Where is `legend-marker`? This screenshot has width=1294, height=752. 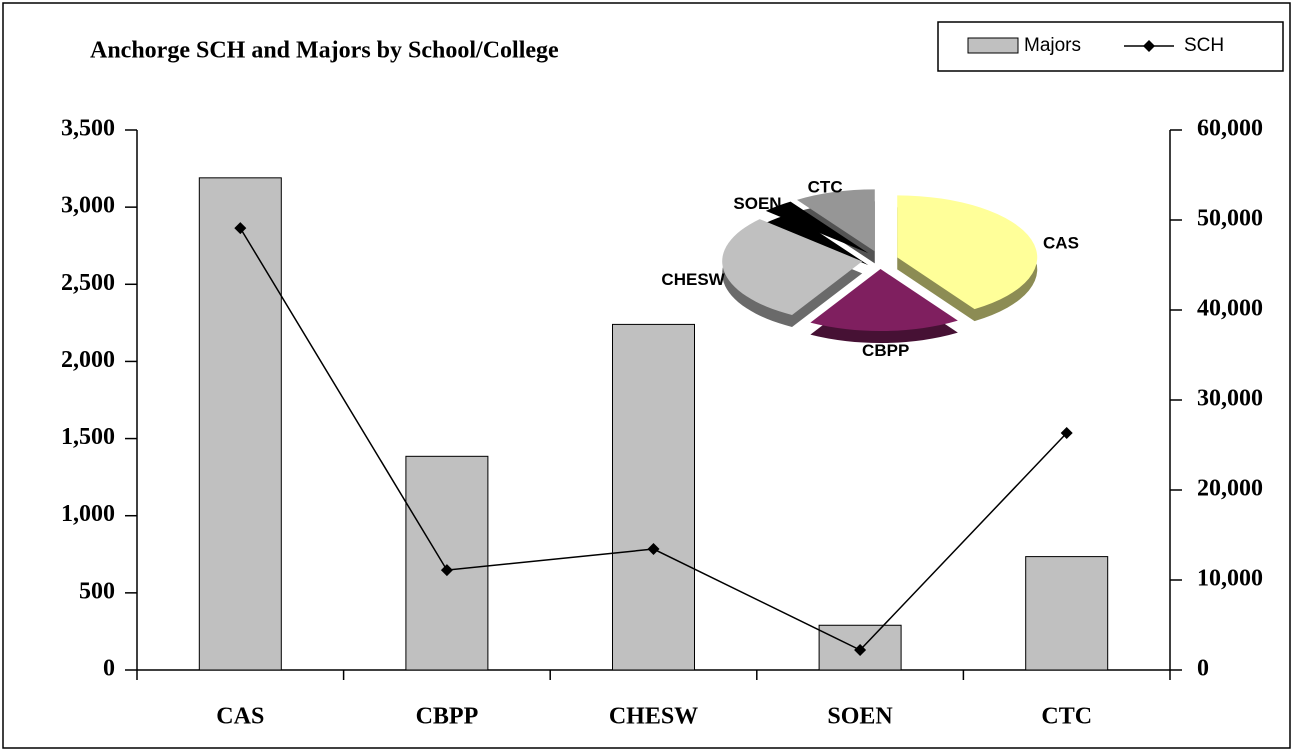
legend-marker is located at coordinates (1149, 46).